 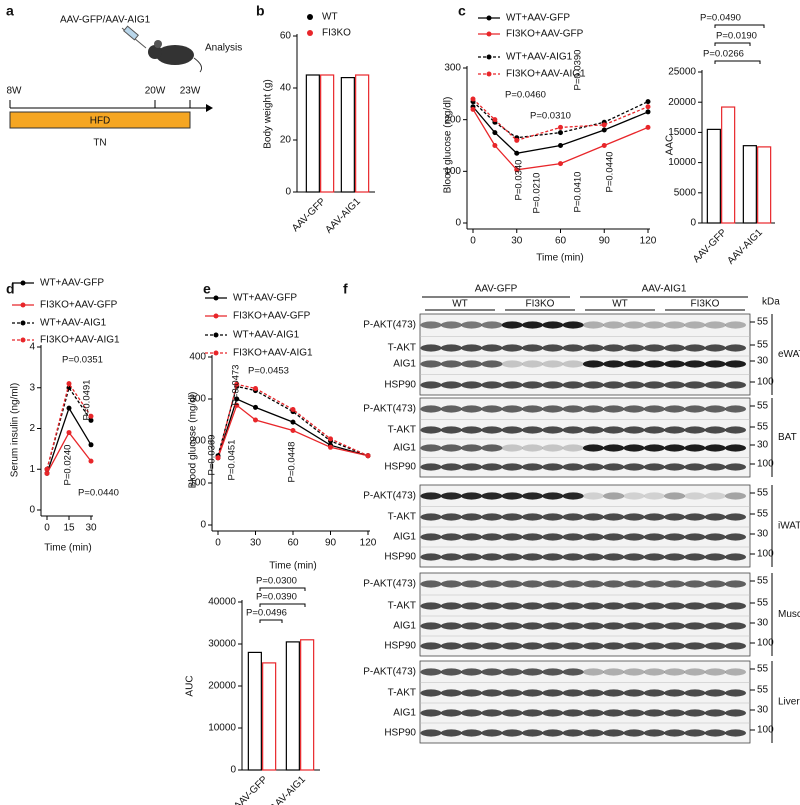 What do you see at coordinates (292, 566) in the screenshot?
I see `x-axis-label: Time (min)` at bounding box center [292, 566].